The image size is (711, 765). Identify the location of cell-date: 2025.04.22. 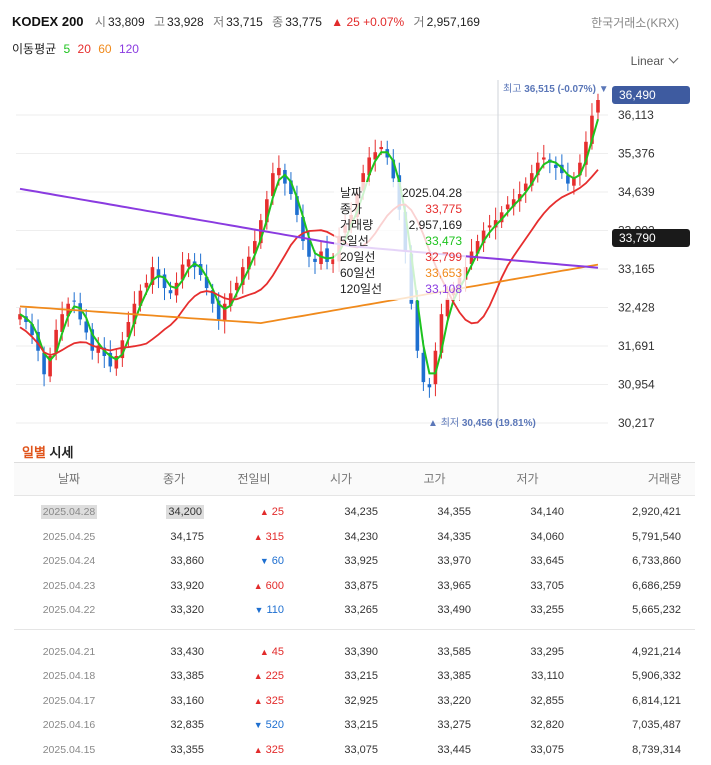
(69, 610).